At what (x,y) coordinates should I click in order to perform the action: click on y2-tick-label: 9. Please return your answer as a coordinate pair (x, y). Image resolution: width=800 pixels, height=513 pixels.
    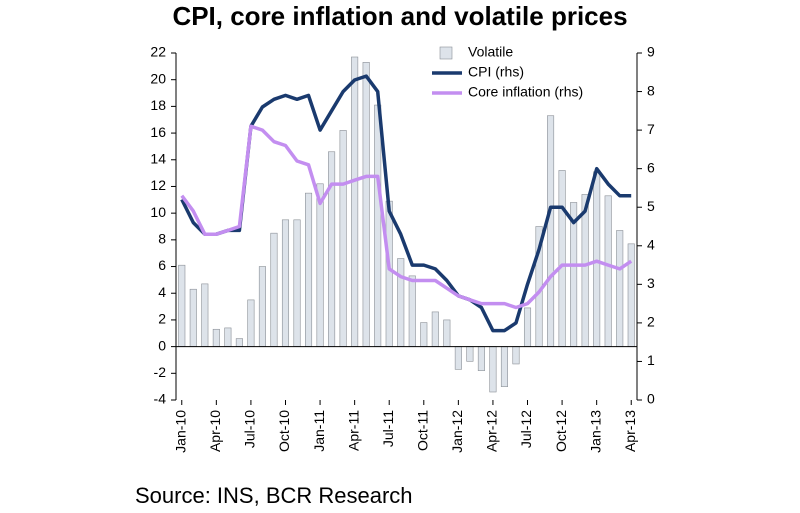
    Looking at the image, I should click on (651, 52).